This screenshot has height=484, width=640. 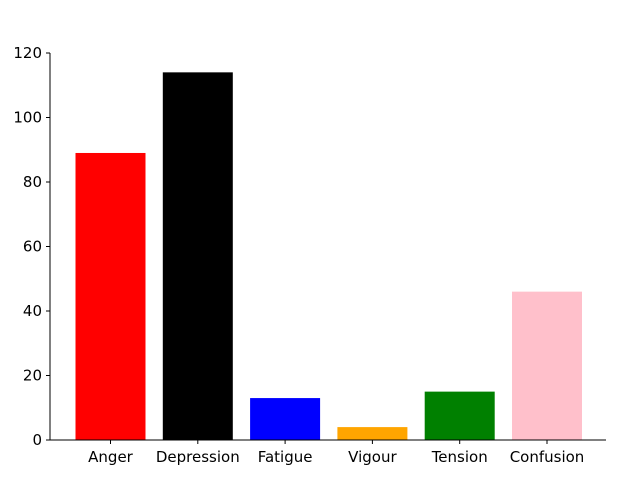 What do you see at coordinates (27, 118) in the screenshot?
I see `y-tick-label: 100` at bounding box center [27, 118].